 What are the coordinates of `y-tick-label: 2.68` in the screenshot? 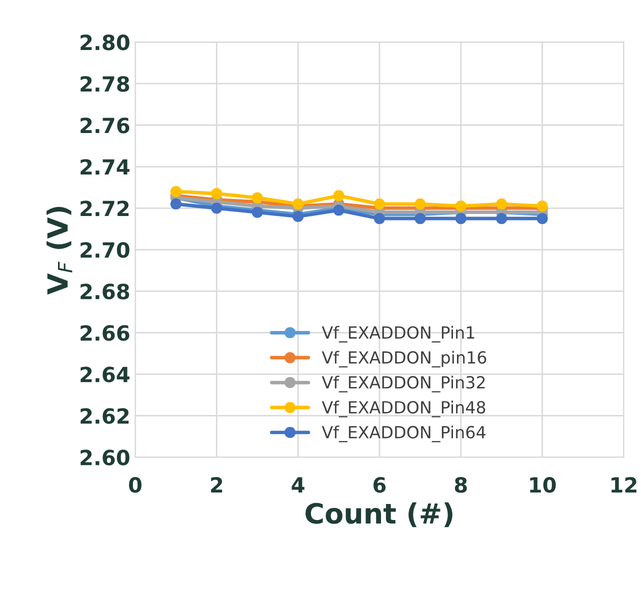 It's located at (105, 292).